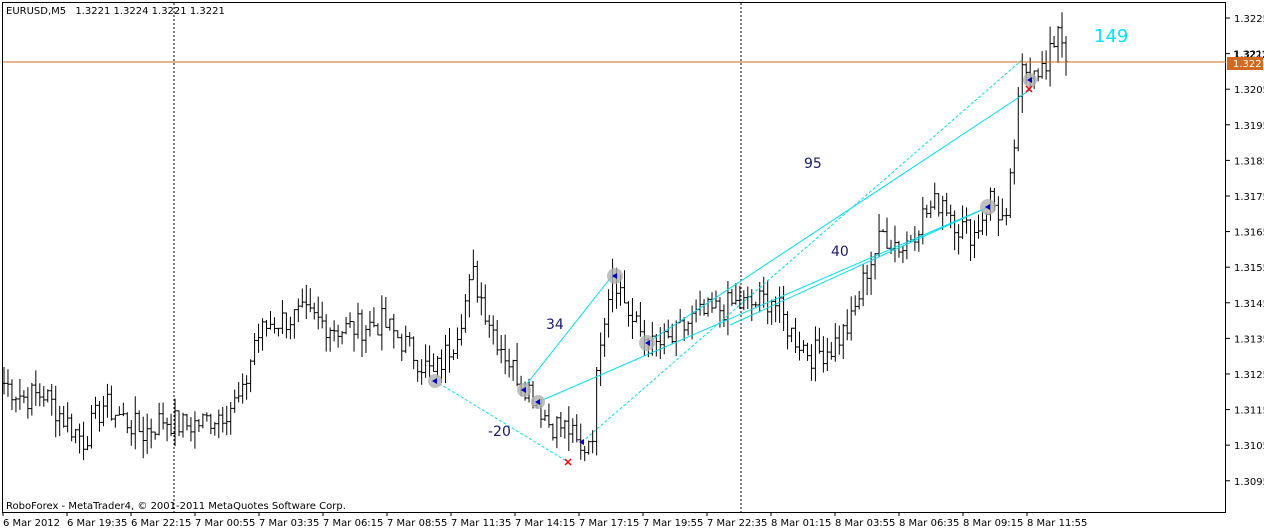  I want to click on x-tick-label: 8 Mar 01:15, so click(801, 523).